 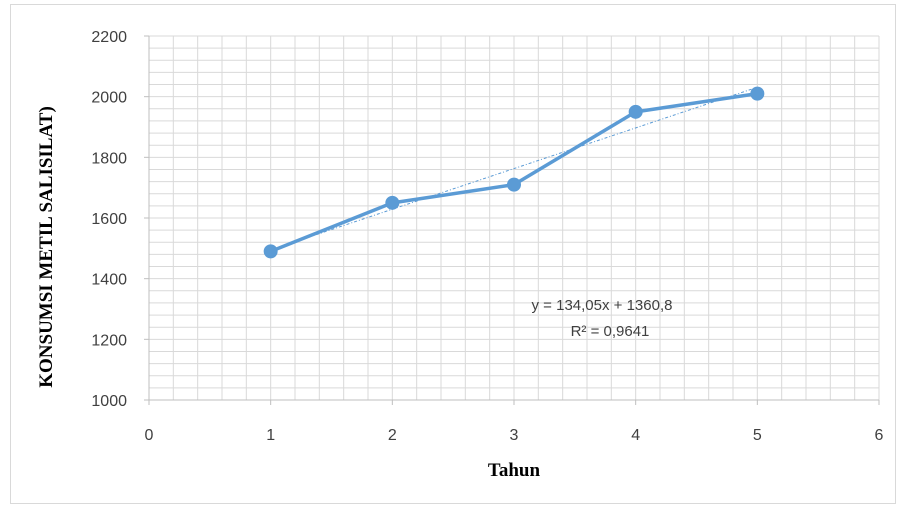 I want to click on y-tick-label: 1800, so click(x=109, y=158).